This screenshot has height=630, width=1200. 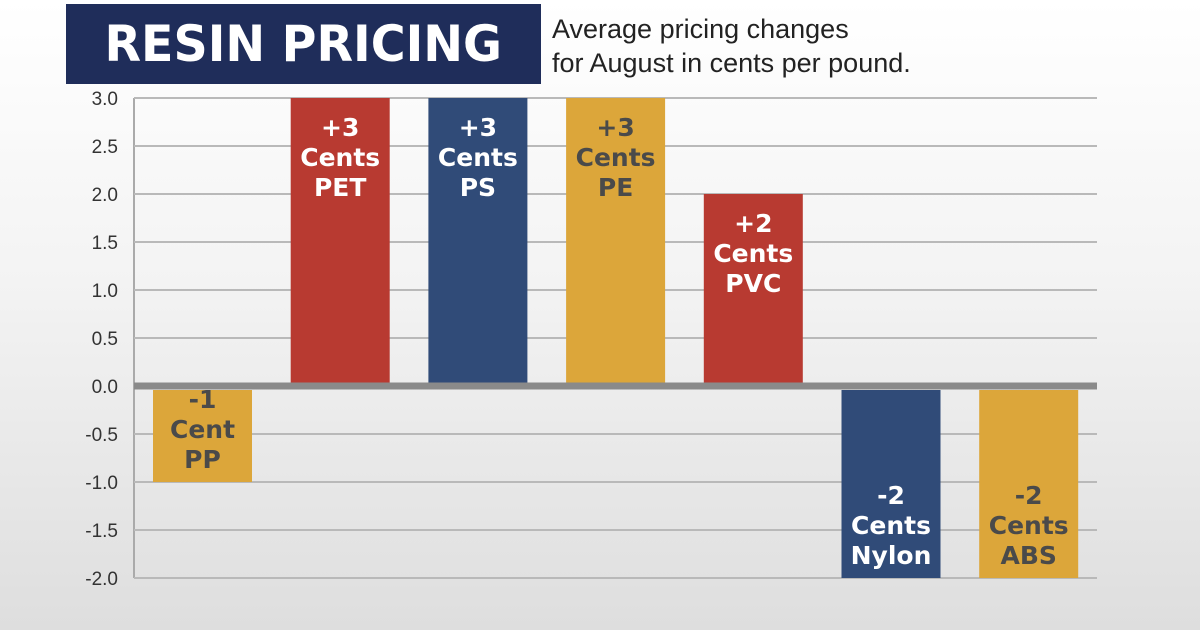 What do you see at coordinates (105, 339) in the screenshot?
I see `y-tick-label: 0.5` at bounding box center [105, 339].